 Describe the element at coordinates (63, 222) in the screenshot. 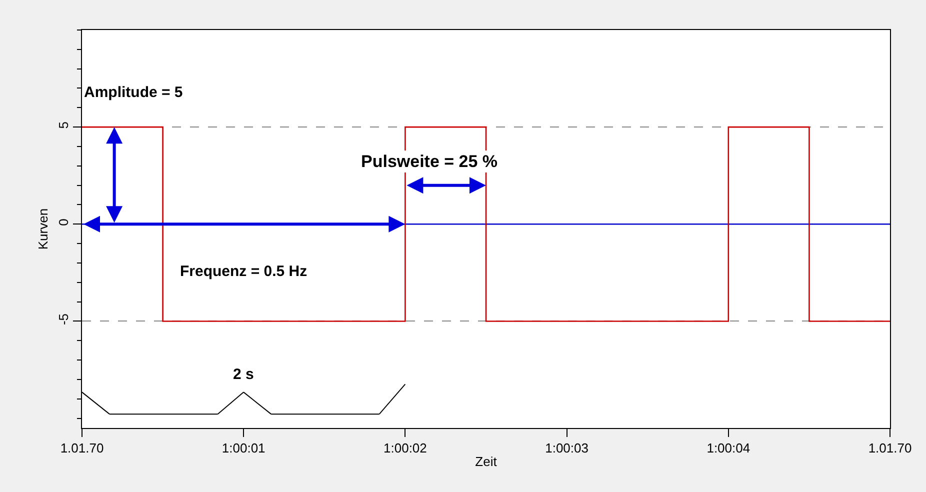

I see `y-tick-label: 0` at that location.